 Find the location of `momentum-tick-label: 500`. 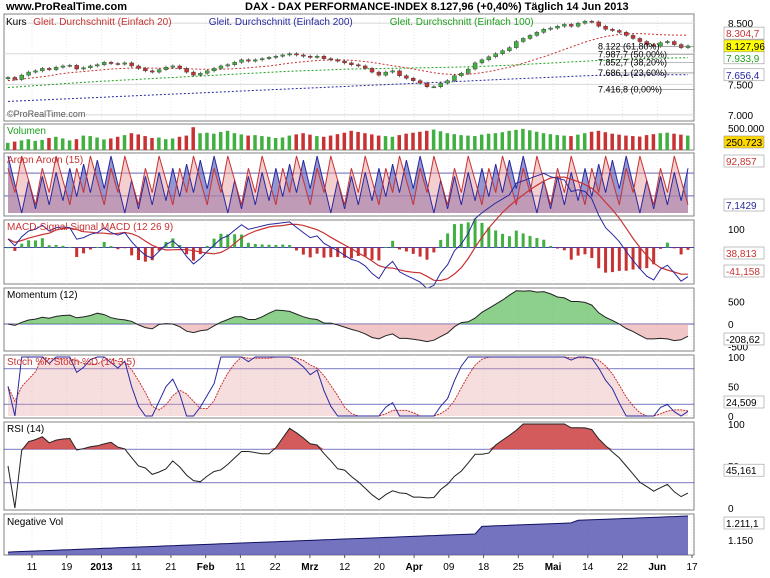

momentum-tick-label: 500 is located at coordinates (736, 303).